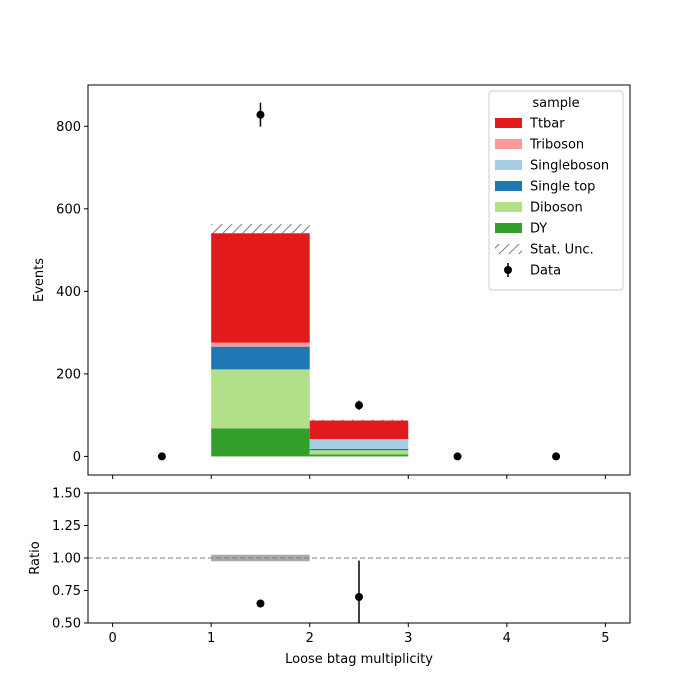 The image size is (700, 700). Describe the element at coordinates (556, 208) in the screenshot. I see `legend-label-diboson: Diboson` at that location.